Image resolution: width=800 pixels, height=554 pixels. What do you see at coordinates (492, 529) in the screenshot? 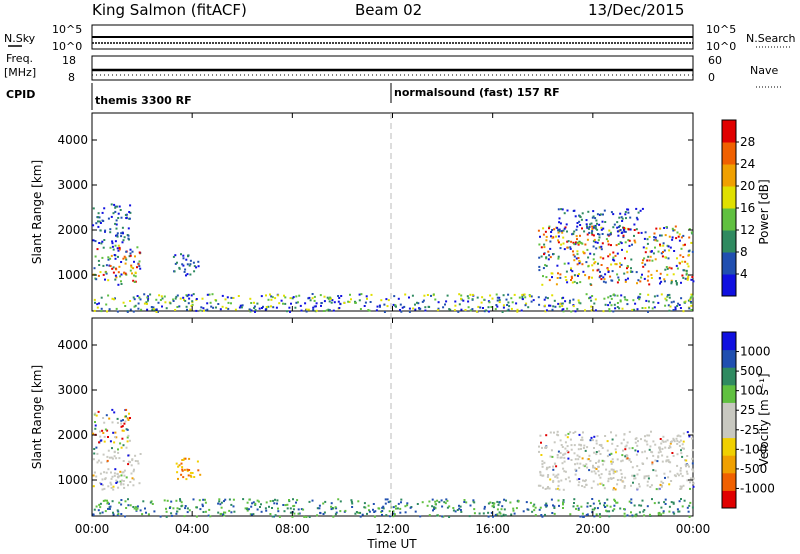
I see `x-tick-label: 16:00` at bounding box center [492, 529].